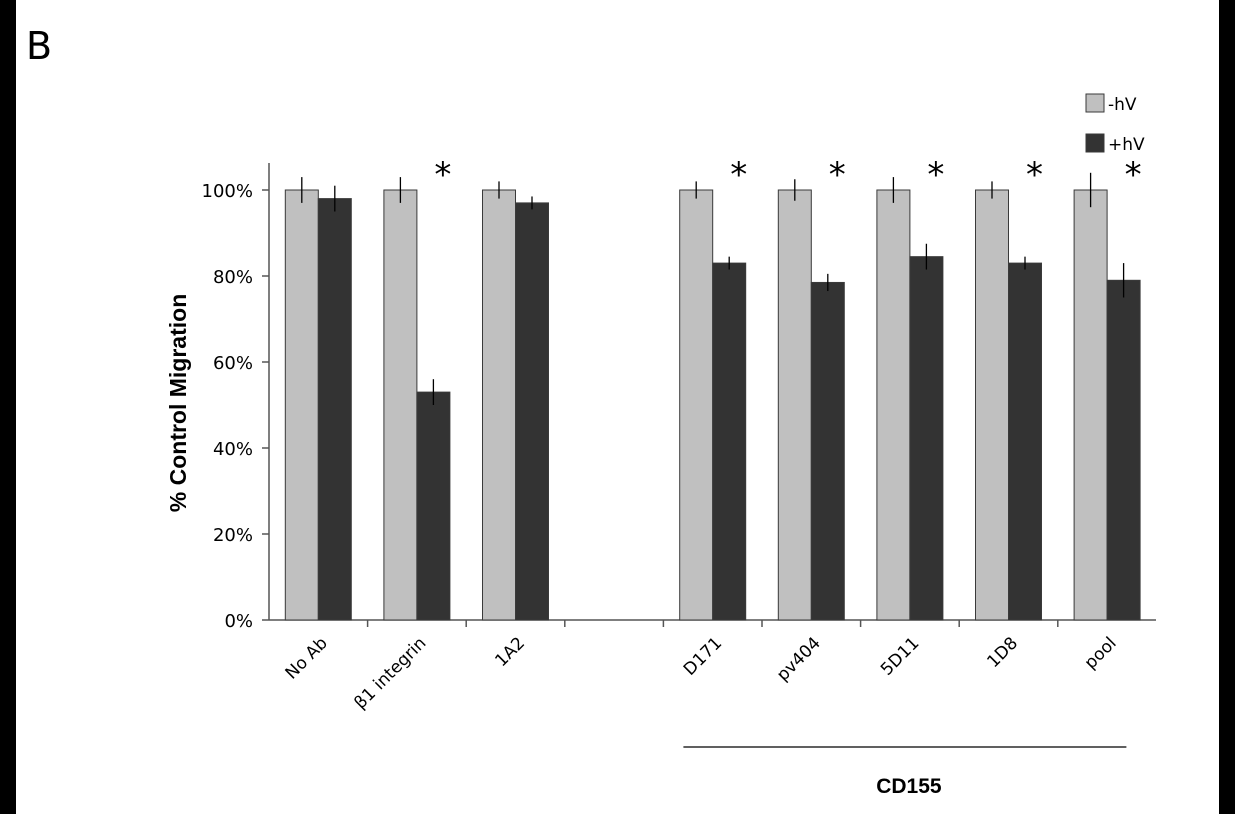  Describe the element at coordinates (238, 621) in the screenshot. I see `y-tick-label: 0%` at that location.